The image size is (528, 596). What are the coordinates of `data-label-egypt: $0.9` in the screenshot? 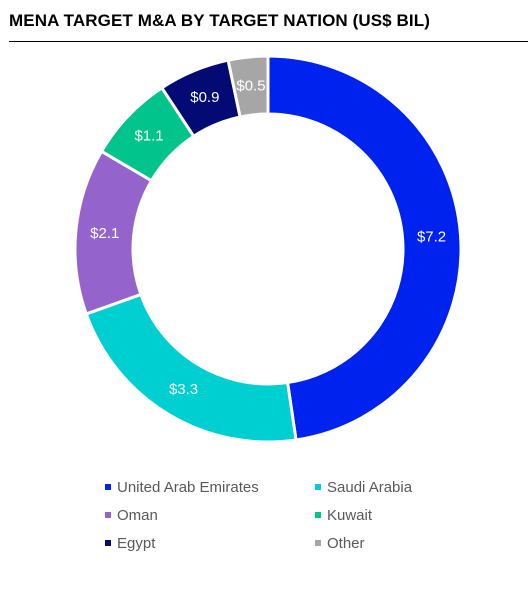 It's located at (204, 97).